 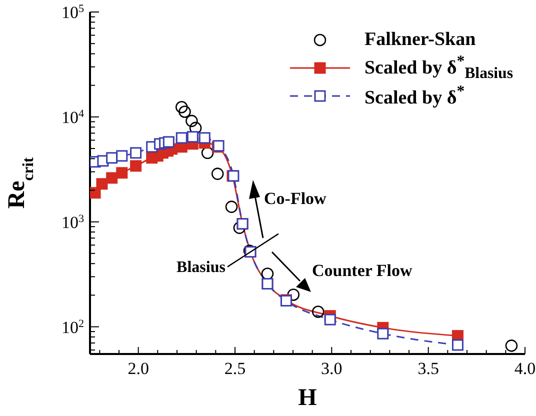 What do you see at coordinates (235, 368) in the screenshot?
I see `x-tick-label: 2.5` at bounding box center [235, 368].